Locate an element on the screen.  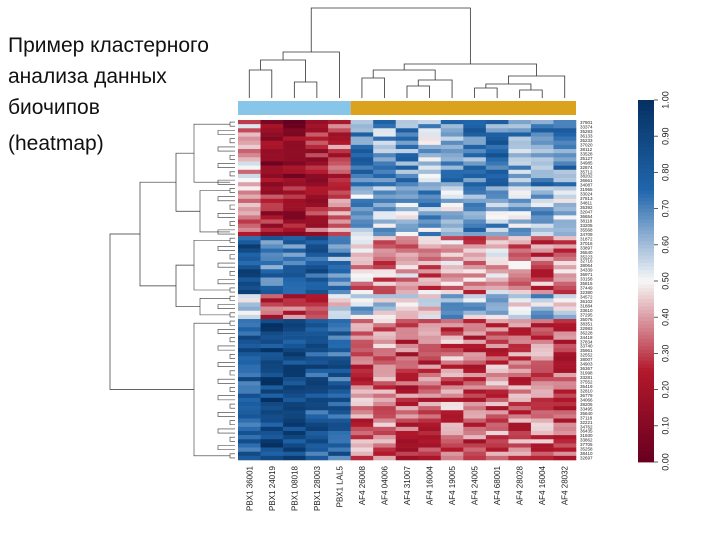
row-label: 37552 is located at coordinates (586, 382).